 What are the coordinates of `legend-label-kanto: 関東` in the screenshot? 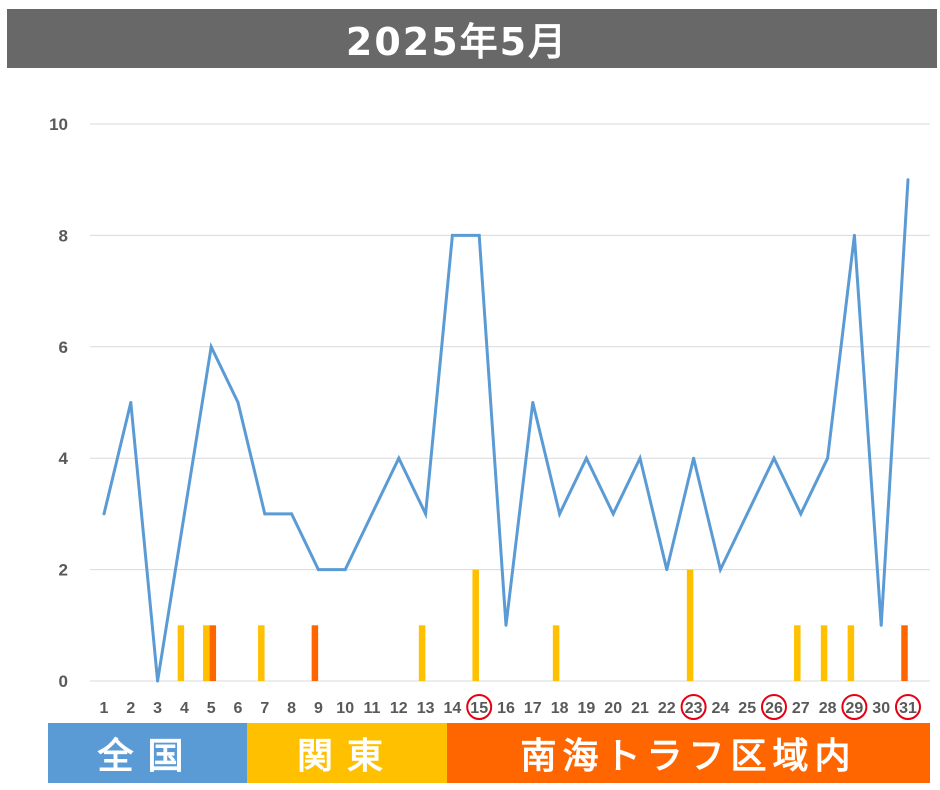 It's located at (346, 756).